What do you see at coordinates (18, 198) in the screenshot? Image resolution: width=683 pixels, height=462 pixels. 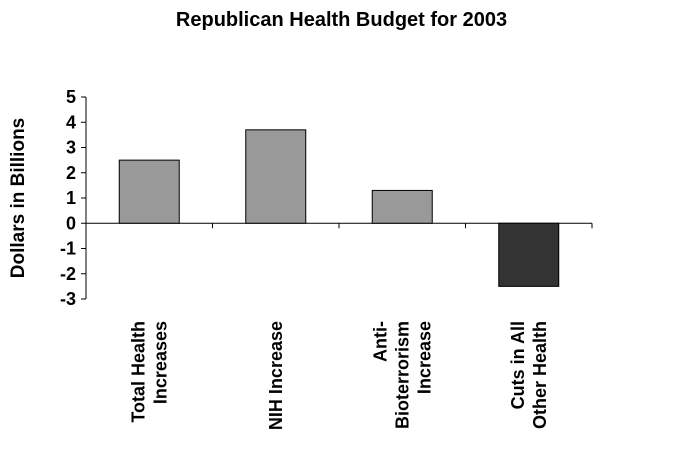 I see `y-axis-label: Dollars in Billions` at bounding box center [18, 198].